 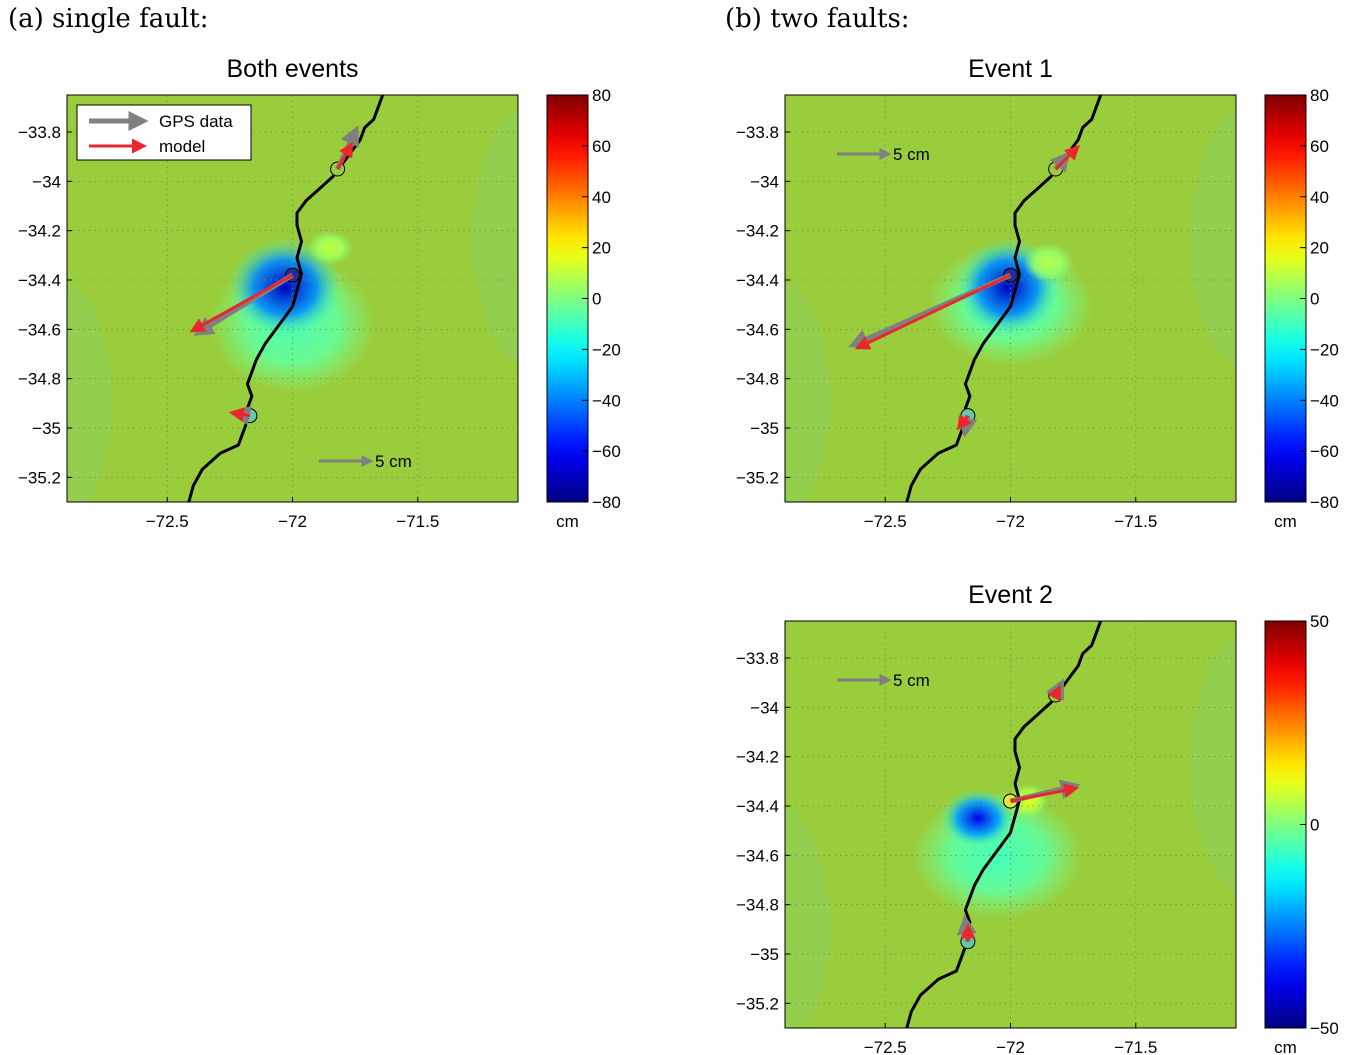 I want to click on legend-label: model, so click(x=182, y=146).